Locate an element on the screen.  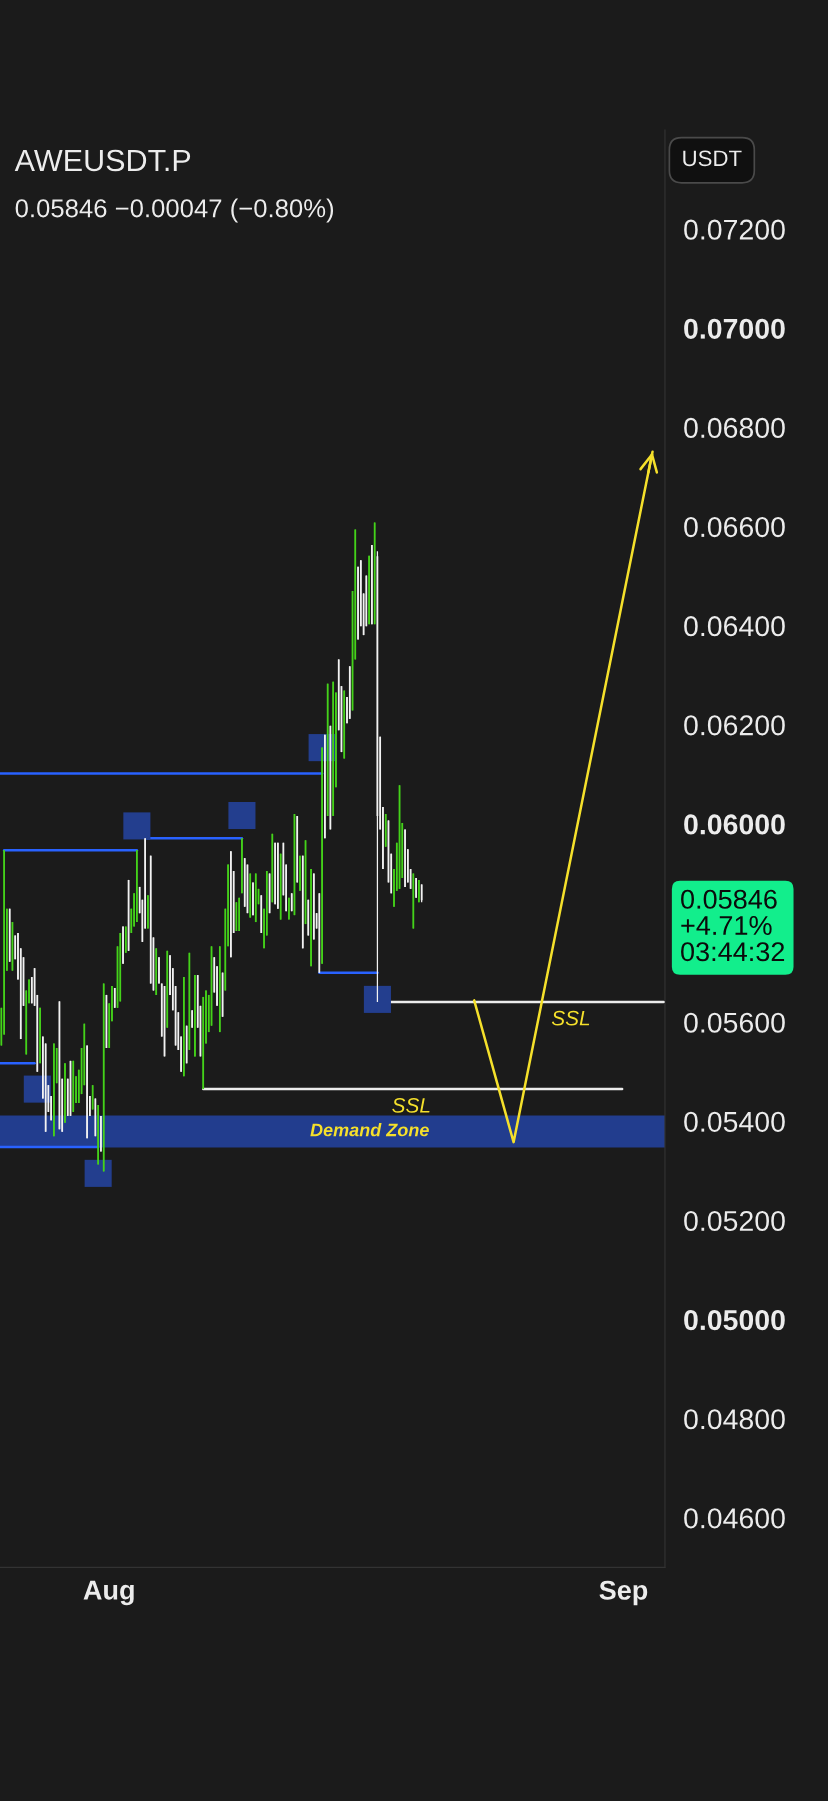
y-tick-label: 0.05600 is located at coordinates (734, 1022).